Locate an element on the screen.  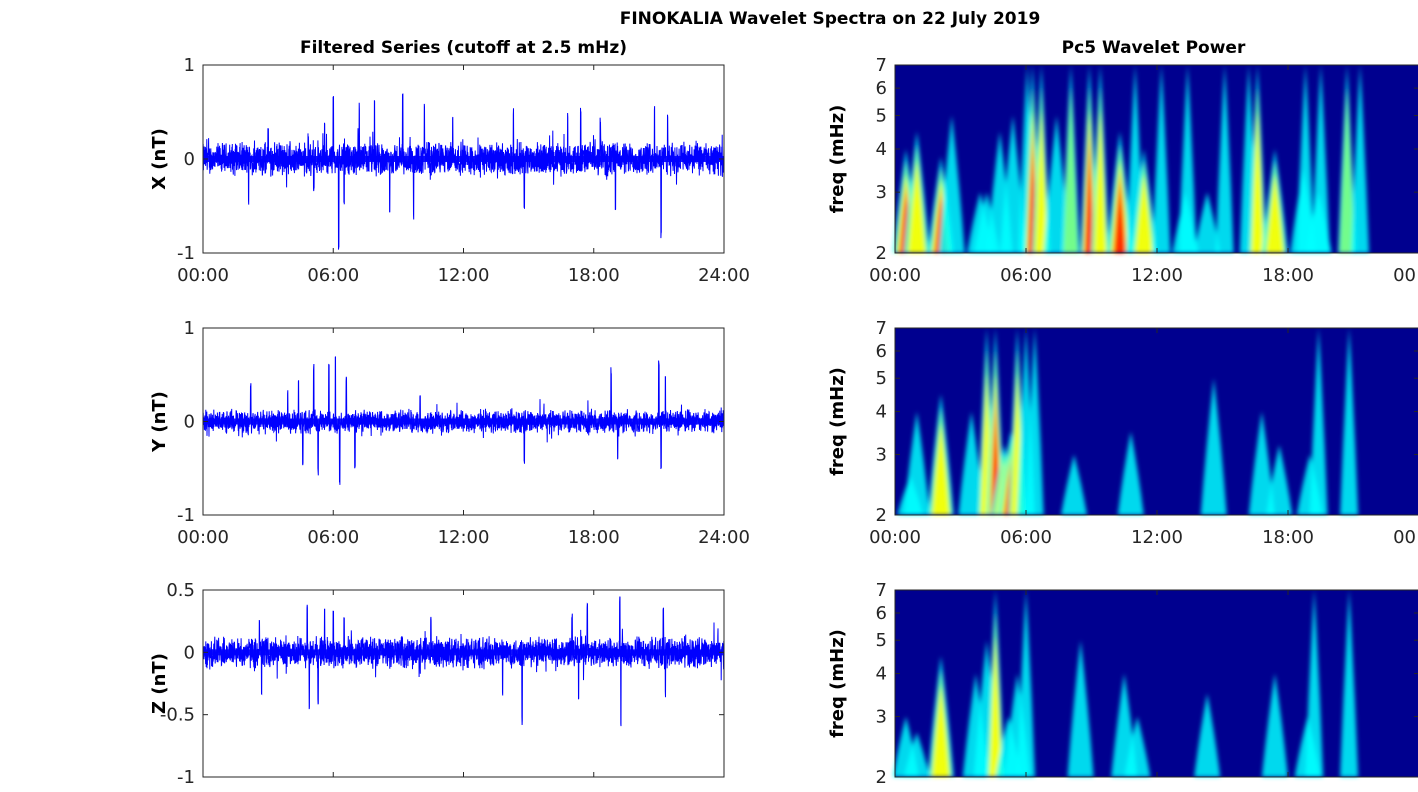
wavelet-plot-2: 2 3 4 5 67 freq (mHz) is located at coordinates (1122, 684).